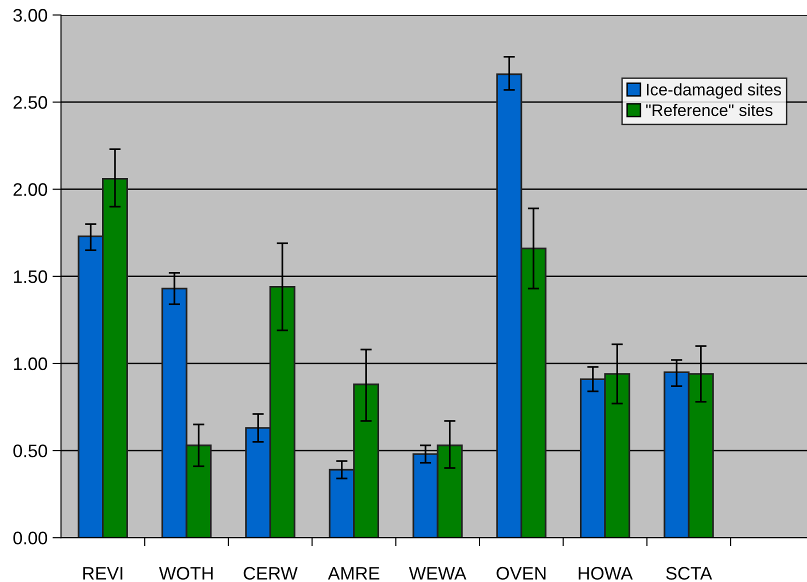  What do you see at coordinates (102, 573) in the screenshot?
I see `x-tick-label: REVI` at bounding box center [102, 573].